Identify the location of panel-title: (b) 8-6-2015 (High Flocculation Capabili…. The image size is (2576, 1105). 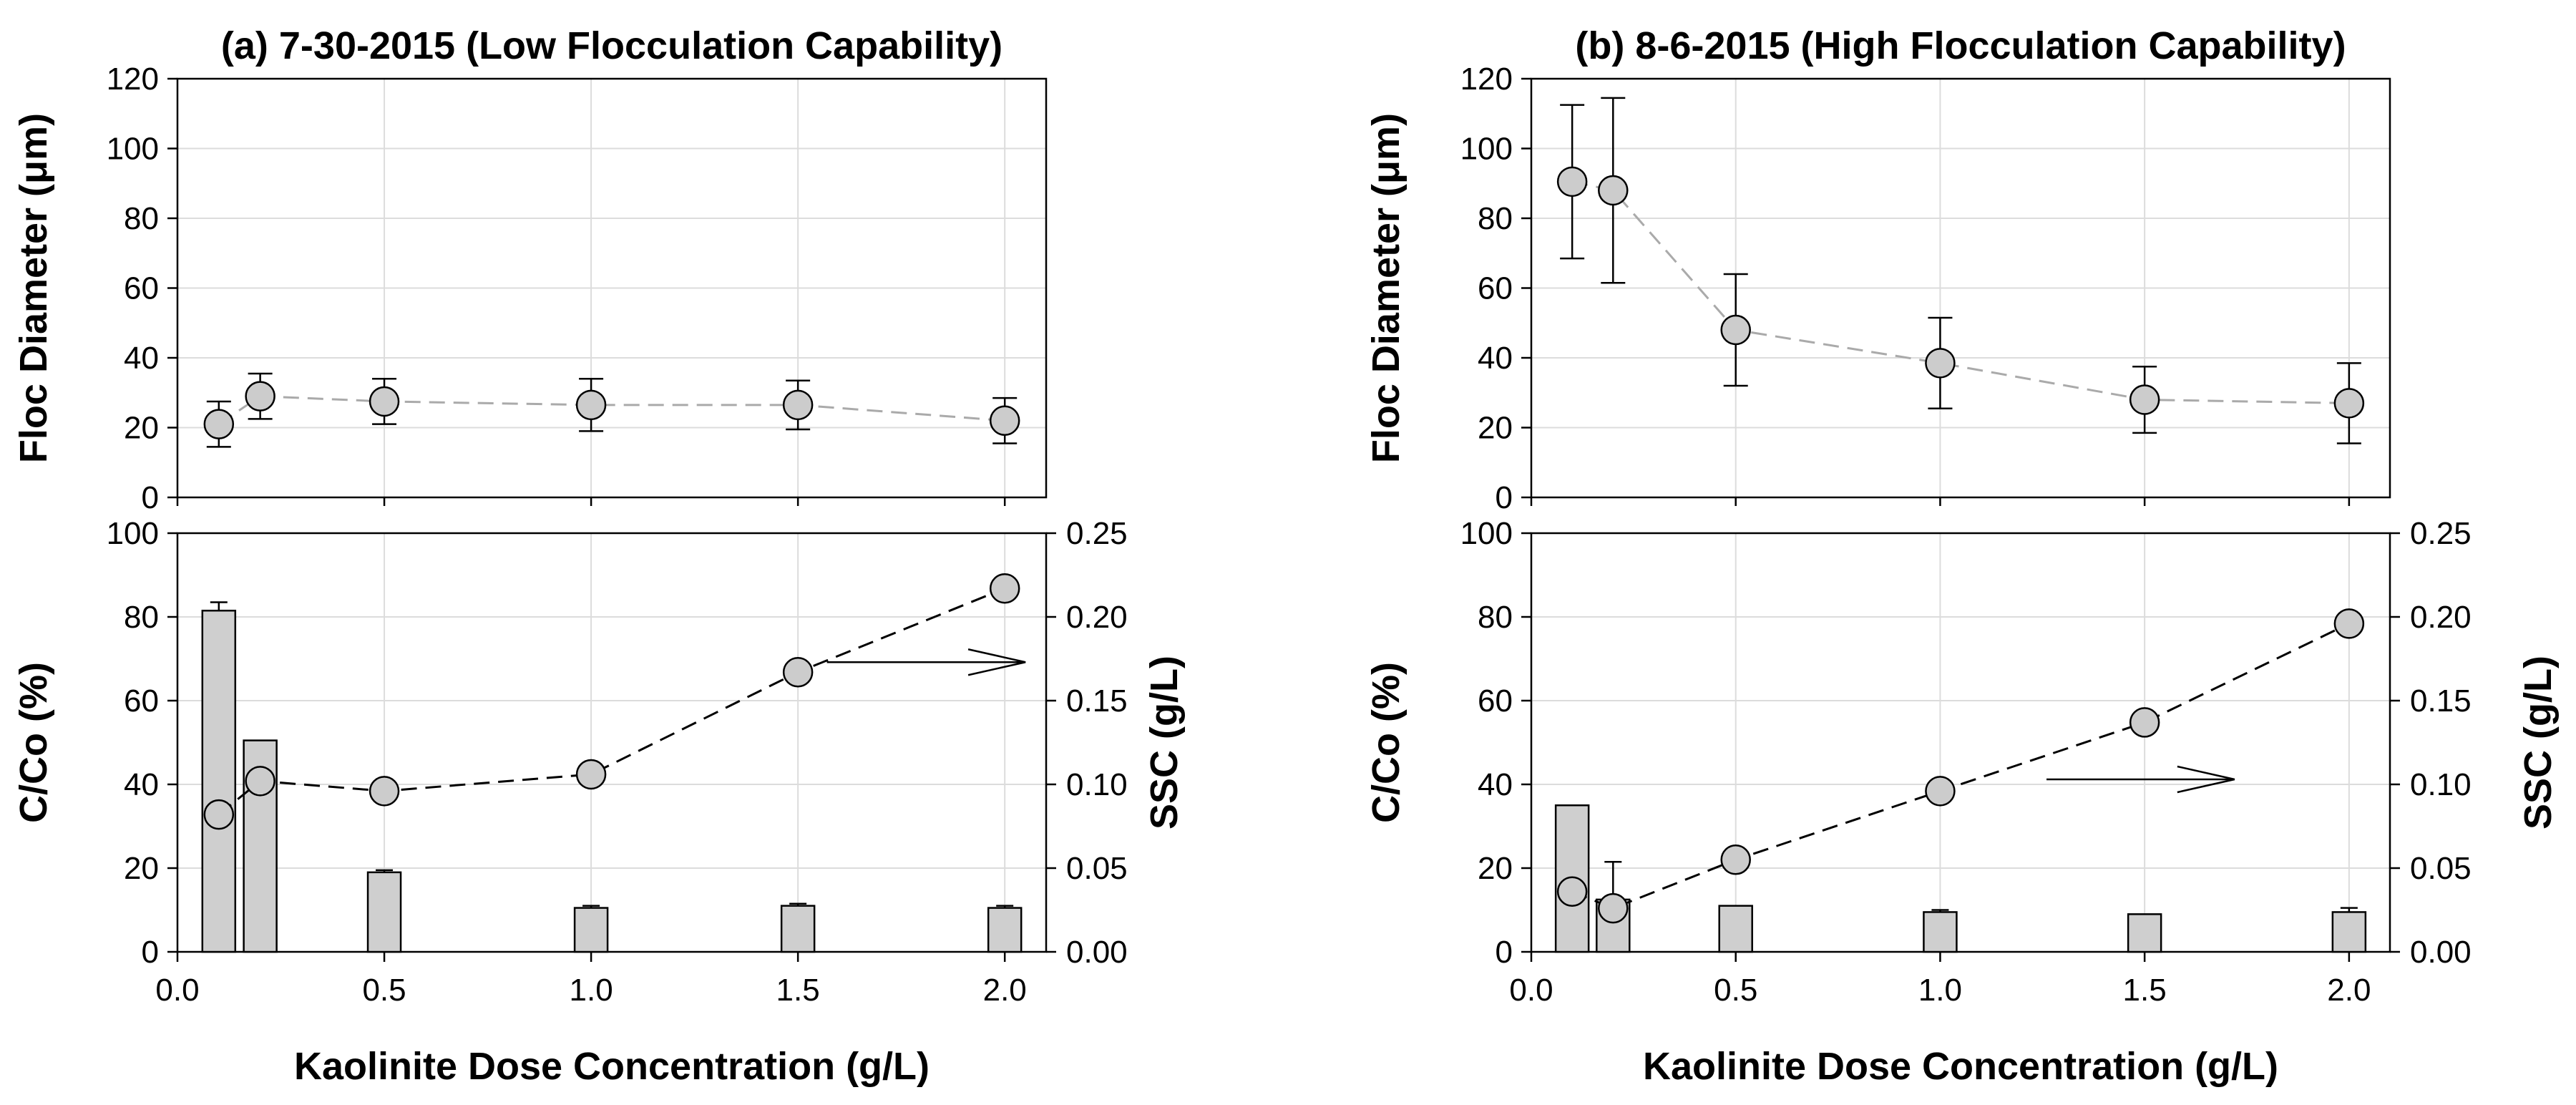
(1960, 45).